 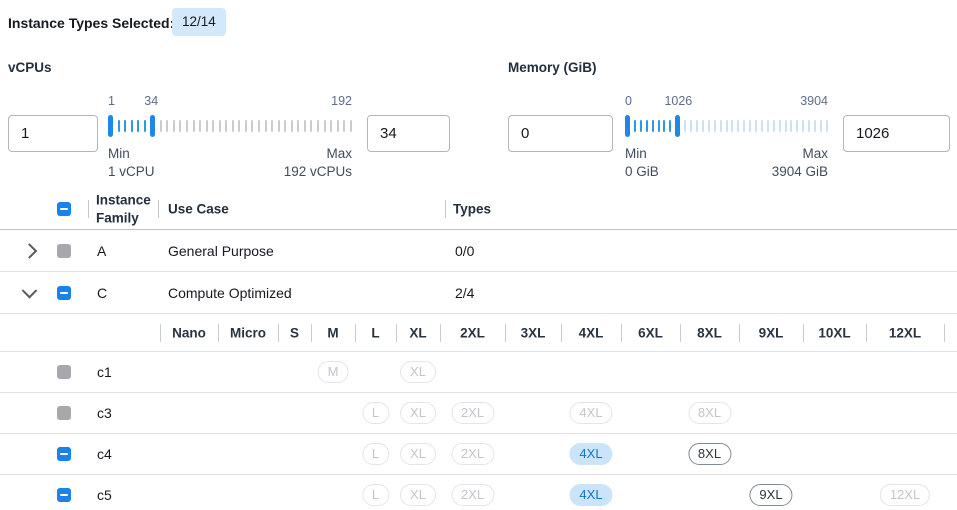 What do you see at coordinates (896, 133) in the screenshot?
I see `memory-to-input` at bounding box center [896, 133].